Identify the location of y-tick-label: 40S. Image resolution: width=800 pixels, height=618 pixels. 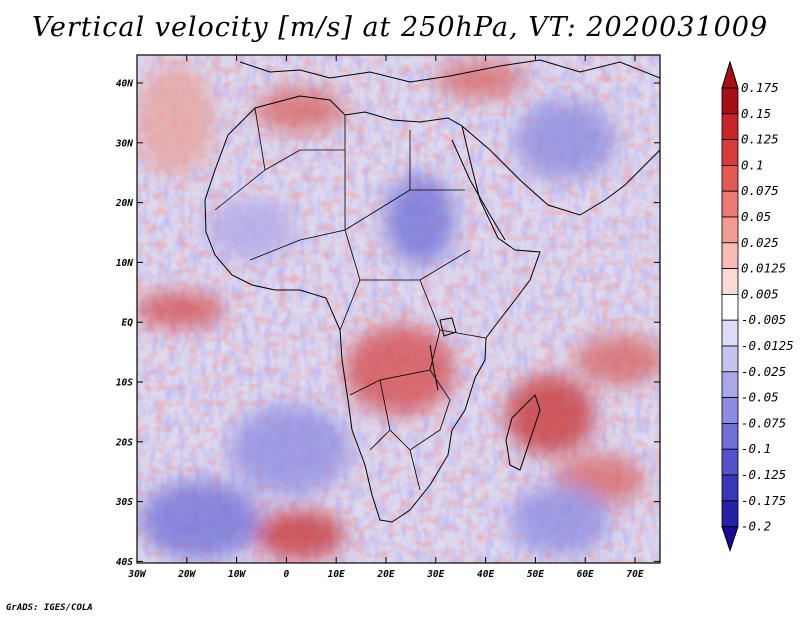
(124, 562).